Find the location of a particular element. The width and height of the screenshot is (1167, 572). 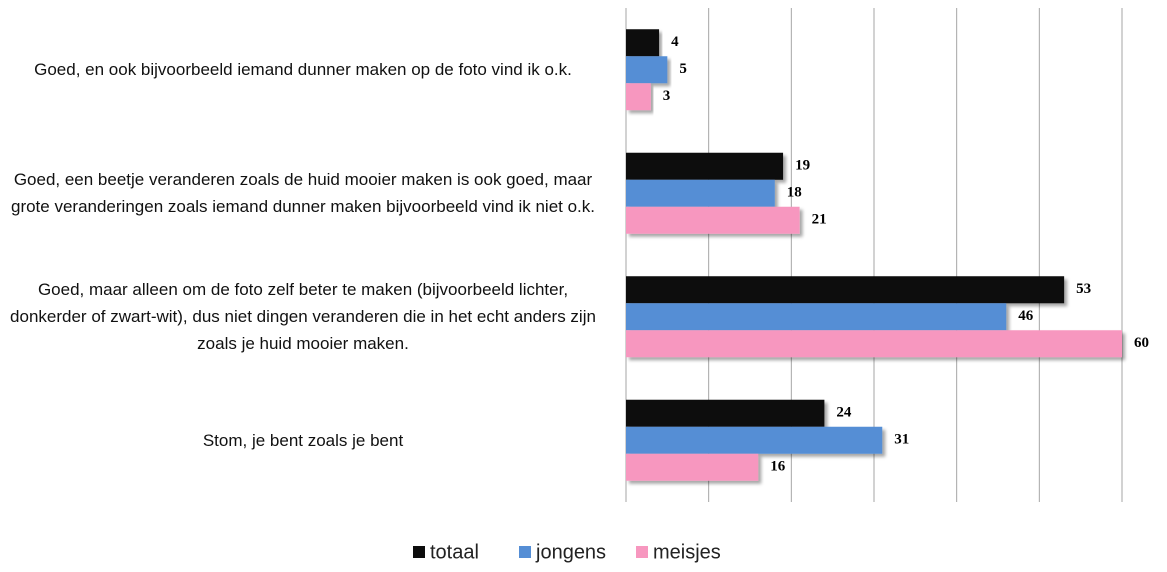

legend-label: meisjes is located at coordinates (687, 552).